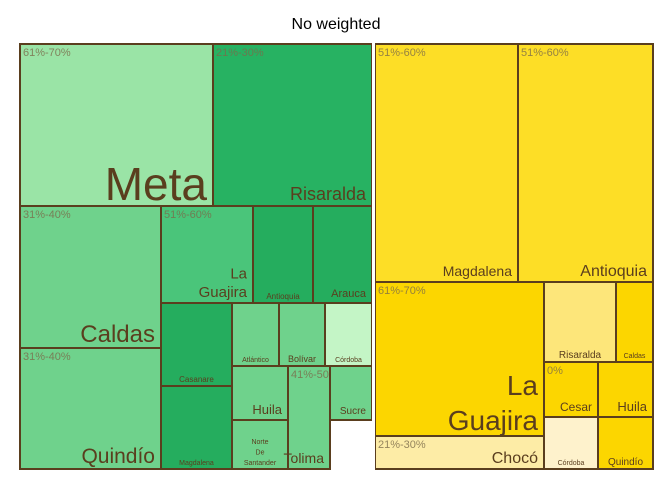 This screenshot has height=480, width=672. I want to click on cell-antioquia: Antioquia, so click(283, 254).